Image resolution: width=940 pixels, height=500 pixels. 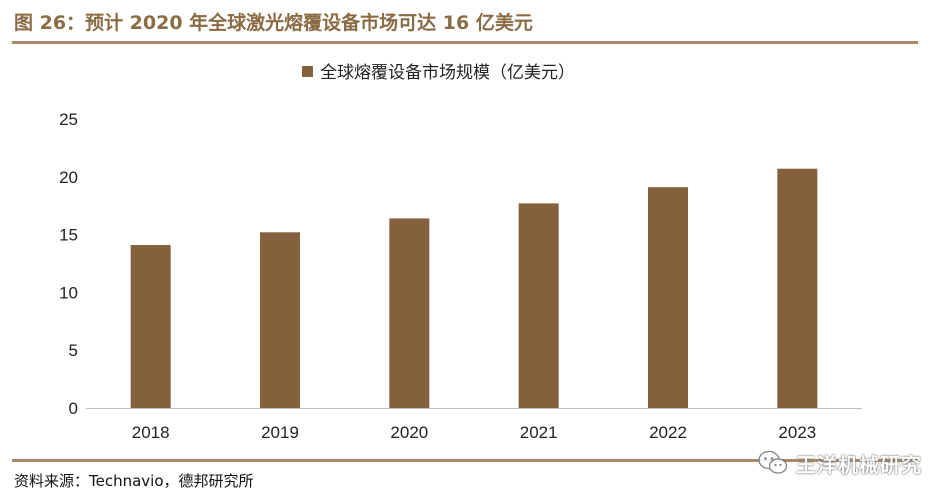 What do you see at coordinates (68, 177) in the screenshot?
I see `y-tick-label: 20` at bounding box center [68, 177].